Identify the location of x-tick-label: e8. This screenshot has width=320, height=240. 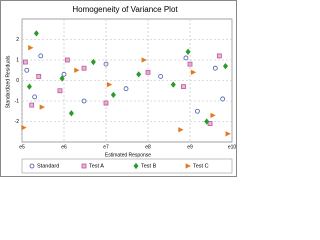
(148, 147).